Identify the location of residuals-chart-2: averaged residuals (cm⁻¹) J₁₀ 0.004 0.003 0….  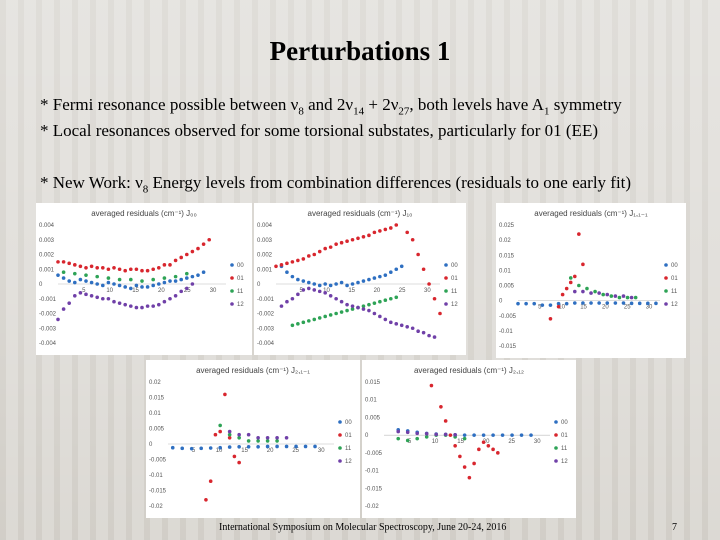
(357, 278).